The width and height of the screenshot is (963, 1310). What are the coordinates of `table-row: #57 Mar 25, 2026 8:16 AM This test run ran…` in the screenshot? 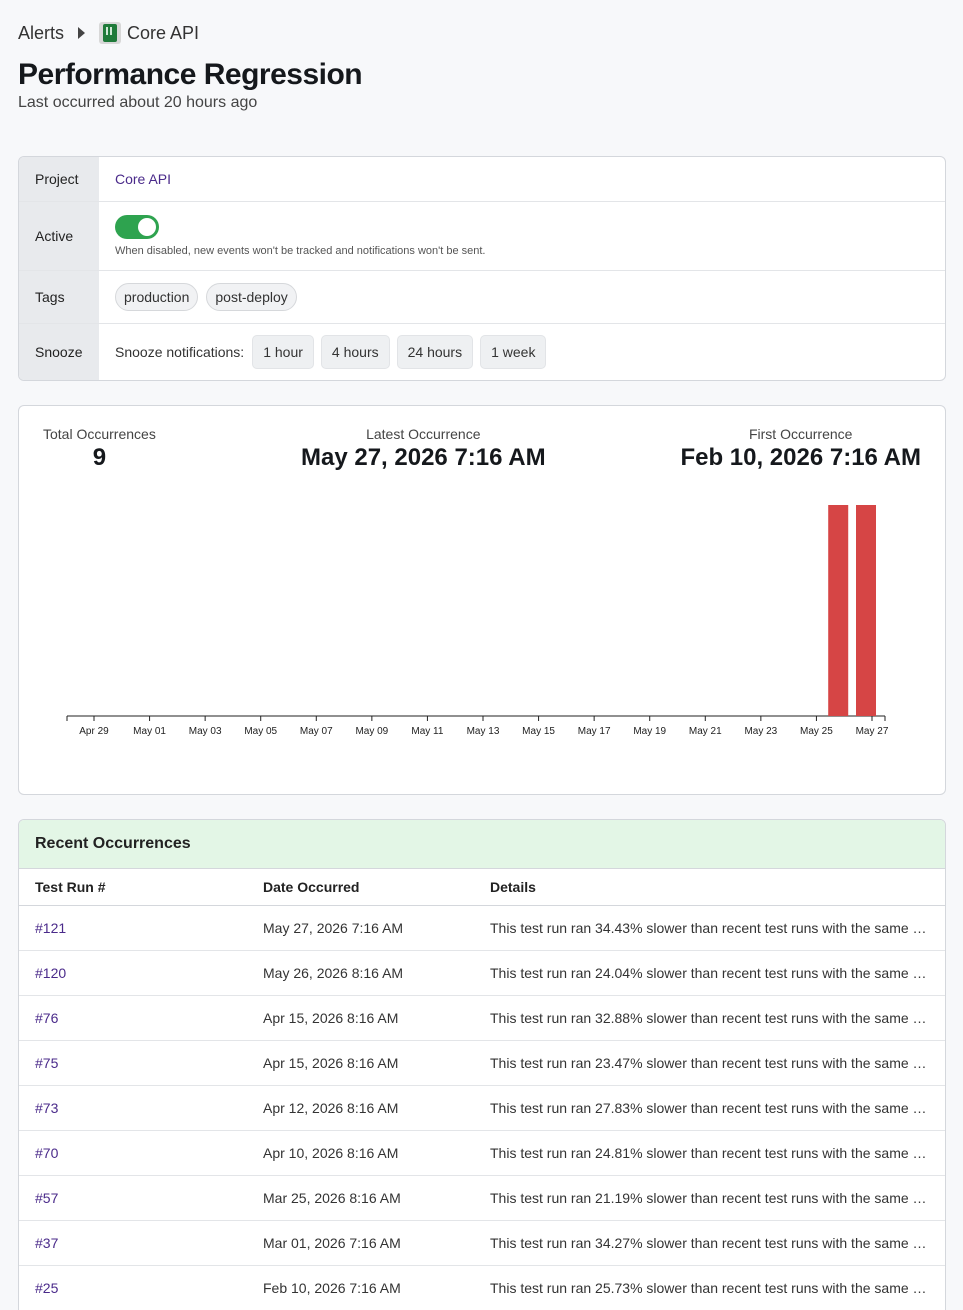 It's located at (482, 1198).